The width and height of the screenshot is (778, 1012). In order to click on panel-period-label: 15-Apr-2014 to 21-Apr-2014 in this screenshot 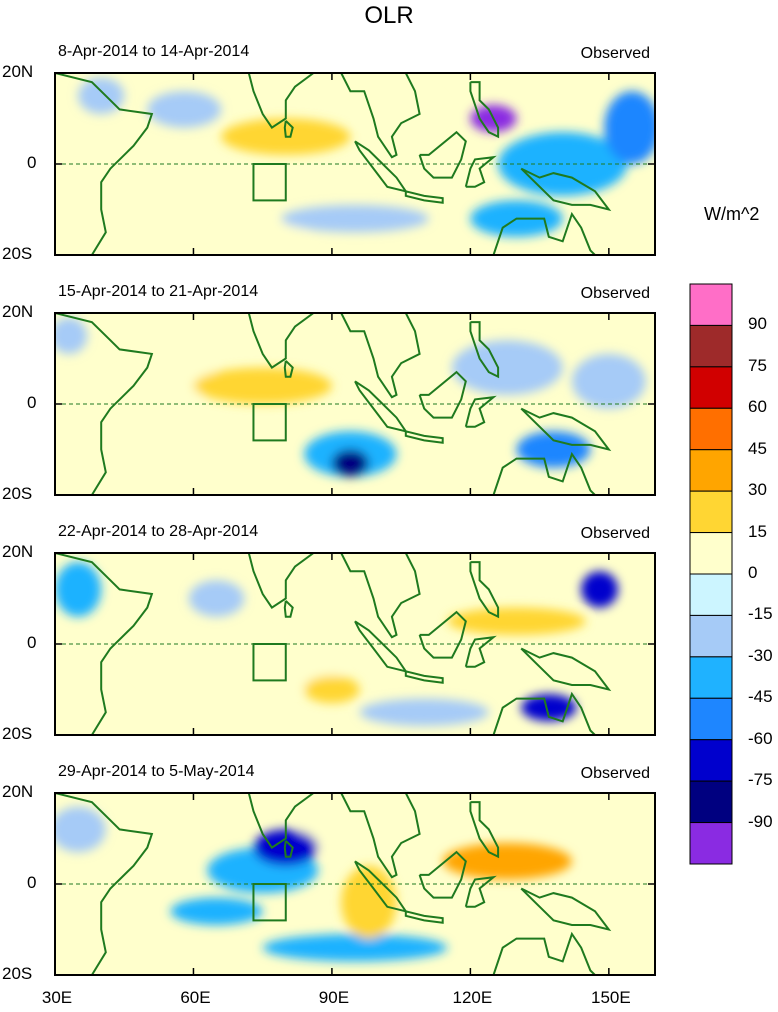, I will do `click(158, 291)`.